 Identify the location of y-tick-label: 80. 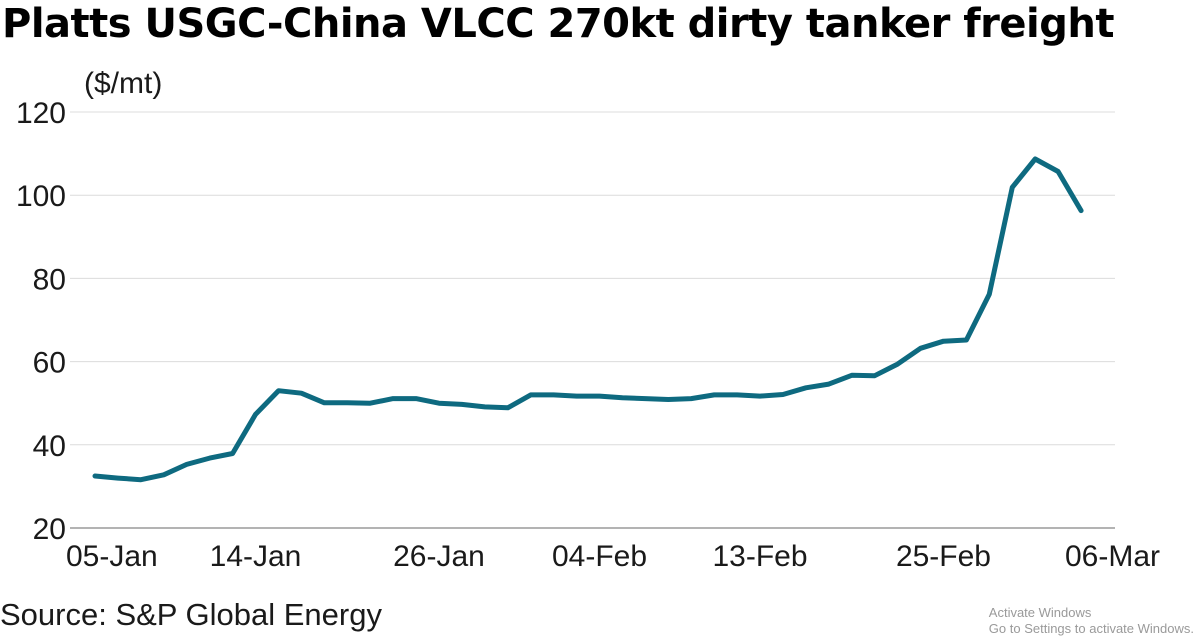
(49, 279).